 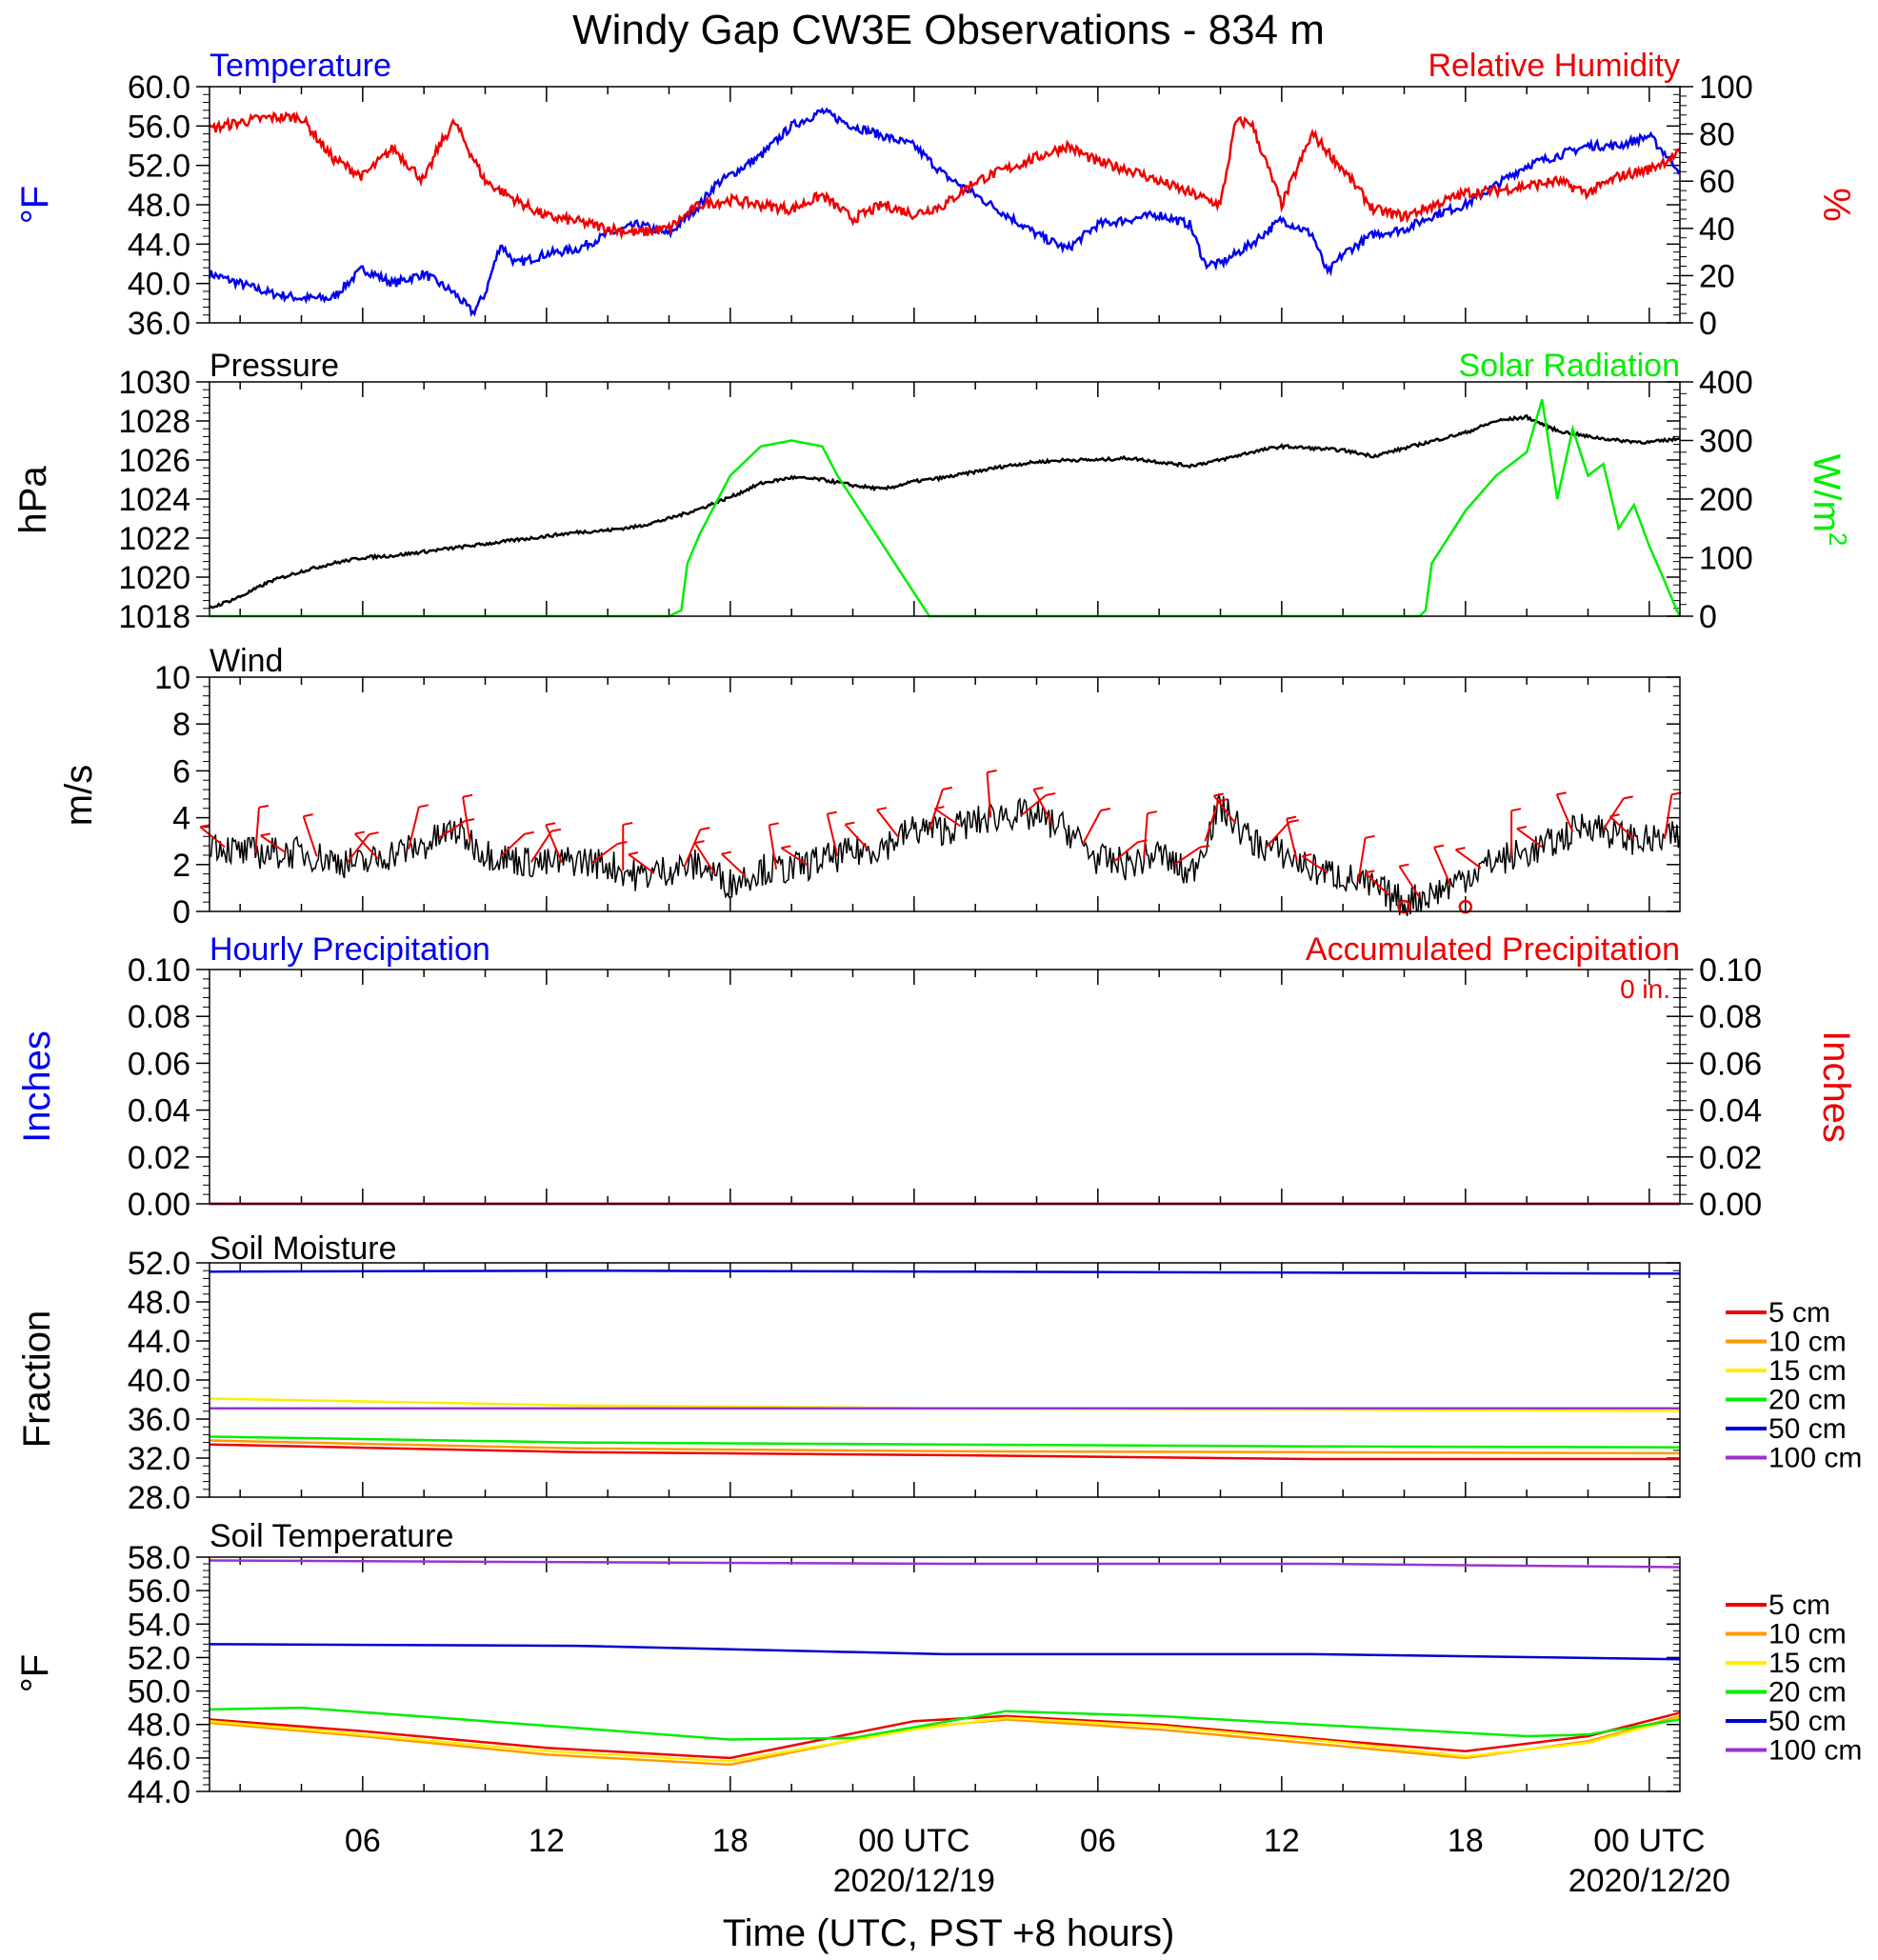 I want to click on y-tick-label: 1022, so click(x=154, y=539).